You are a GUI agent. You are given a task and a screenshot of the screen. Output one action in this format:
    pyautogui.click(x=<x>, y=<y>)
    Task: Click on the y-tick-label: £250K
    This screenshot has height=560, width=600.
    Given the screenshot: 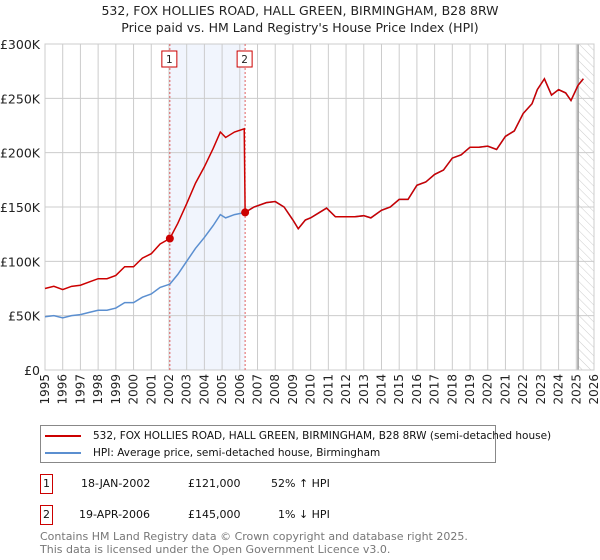 What is the action you would take?
    pyautogui.click(x=20, y=98)
    